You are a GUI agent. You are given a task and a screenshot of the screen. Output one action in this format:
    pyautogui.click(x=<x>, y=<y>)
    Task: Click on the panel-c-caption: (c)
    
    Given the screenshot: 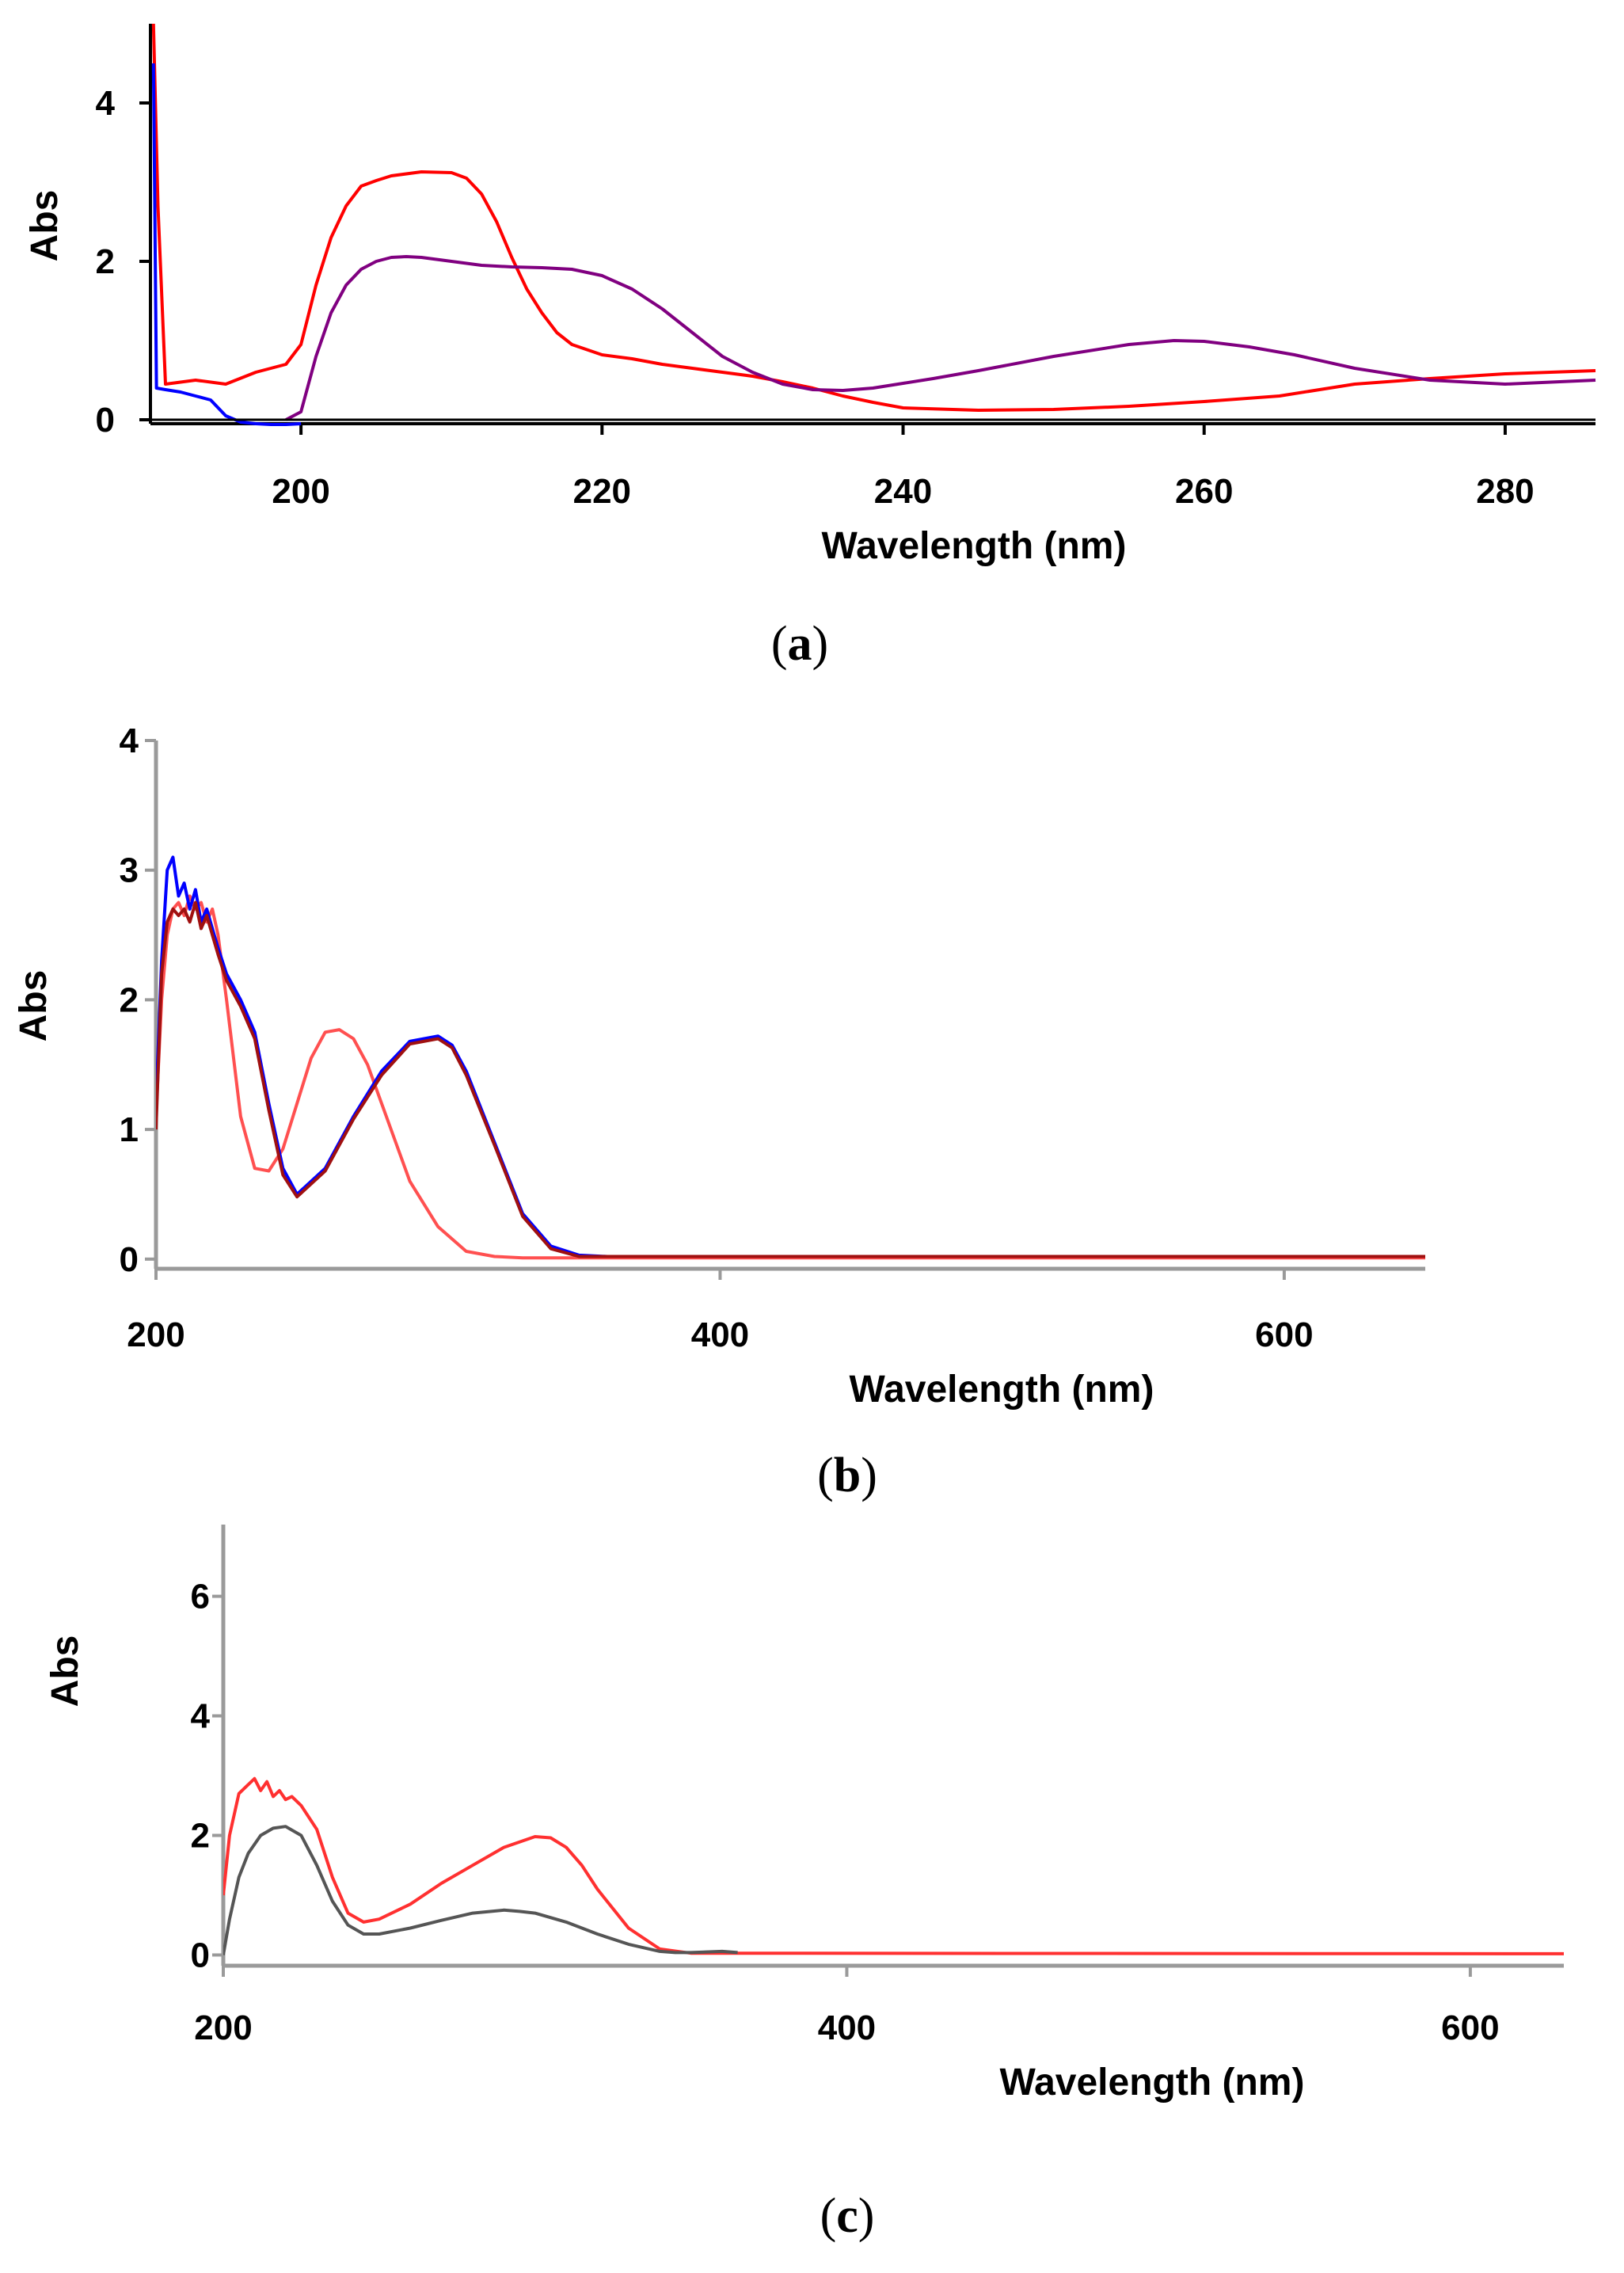 What is the action you would take?
    pyautogui.click(x=847, y=2216)
    